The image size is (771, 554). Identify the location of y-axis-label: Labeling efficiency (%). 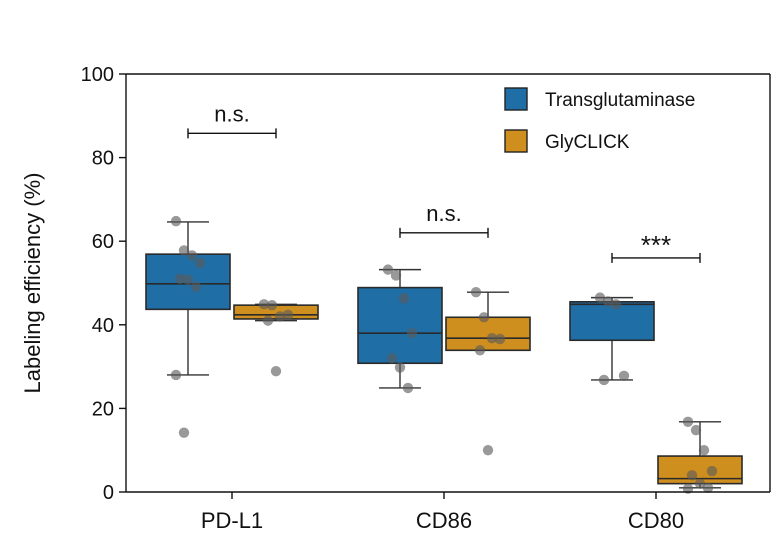
(32, 283).